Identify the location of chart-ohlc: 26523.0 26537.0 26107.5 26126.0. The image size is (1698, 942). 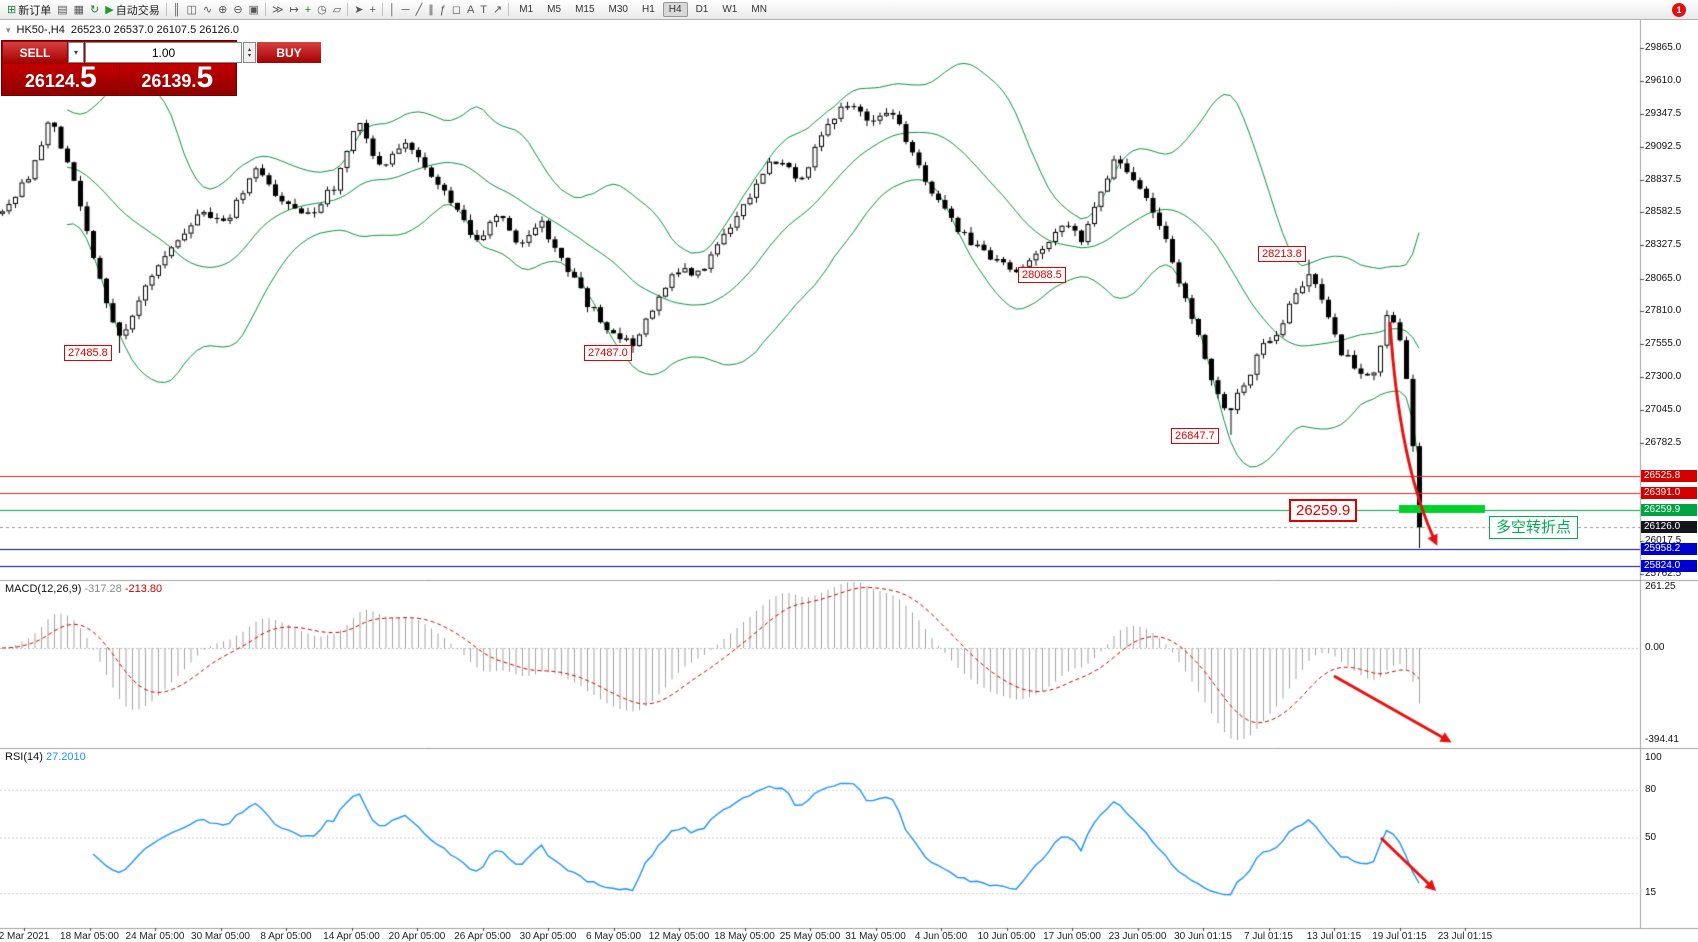
(155, 30).